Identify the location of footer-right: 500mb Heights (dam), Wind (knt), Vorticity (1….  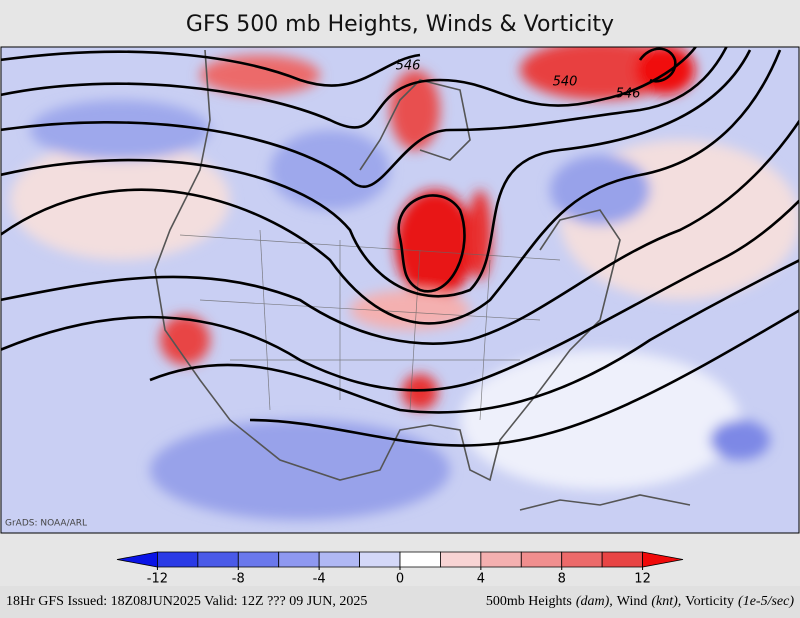
(640, 601).